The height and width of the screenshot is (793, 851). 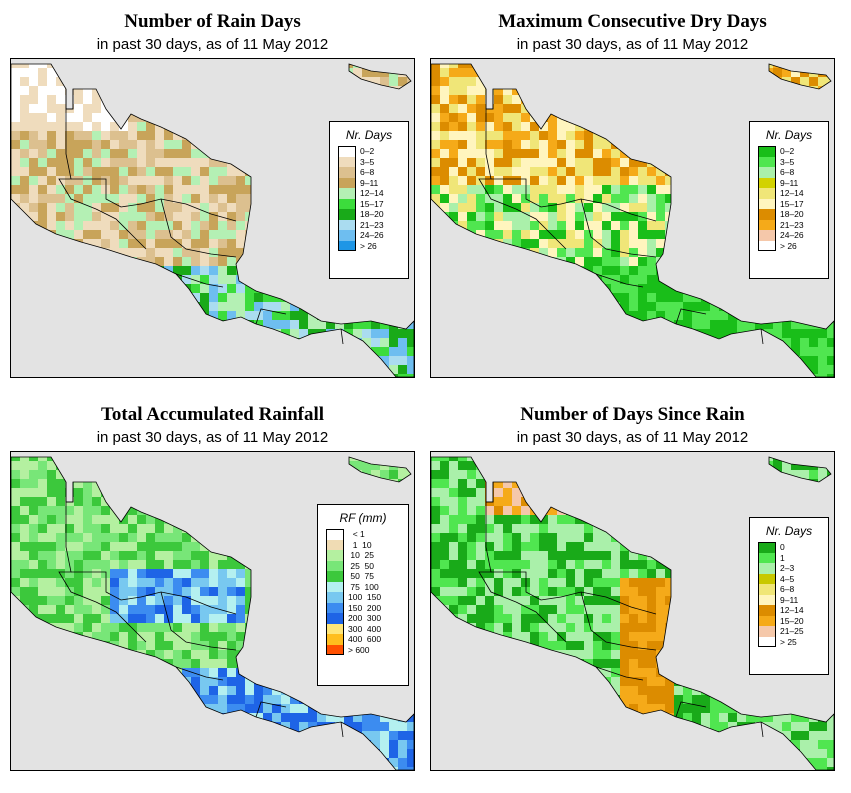 I want to click on legend-item: 75 100, so click(x=363, y=586).